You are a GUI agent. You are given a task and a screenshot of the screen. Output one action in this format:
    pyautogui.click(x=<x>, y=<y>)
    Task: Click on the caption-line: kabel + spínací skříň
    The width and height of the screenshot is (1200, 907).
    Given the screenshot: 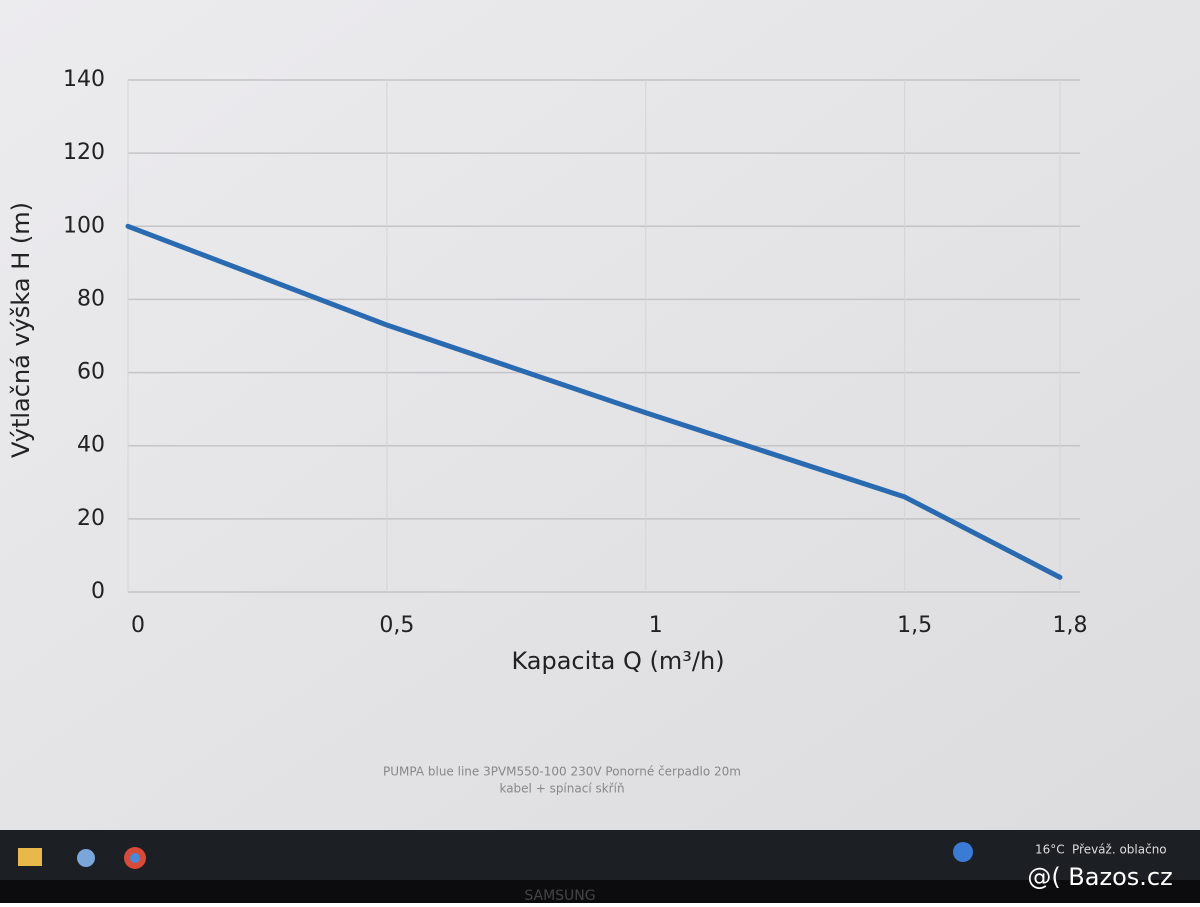 What is the action you would take?
    pyautogui.click(x=561, y=789)
    